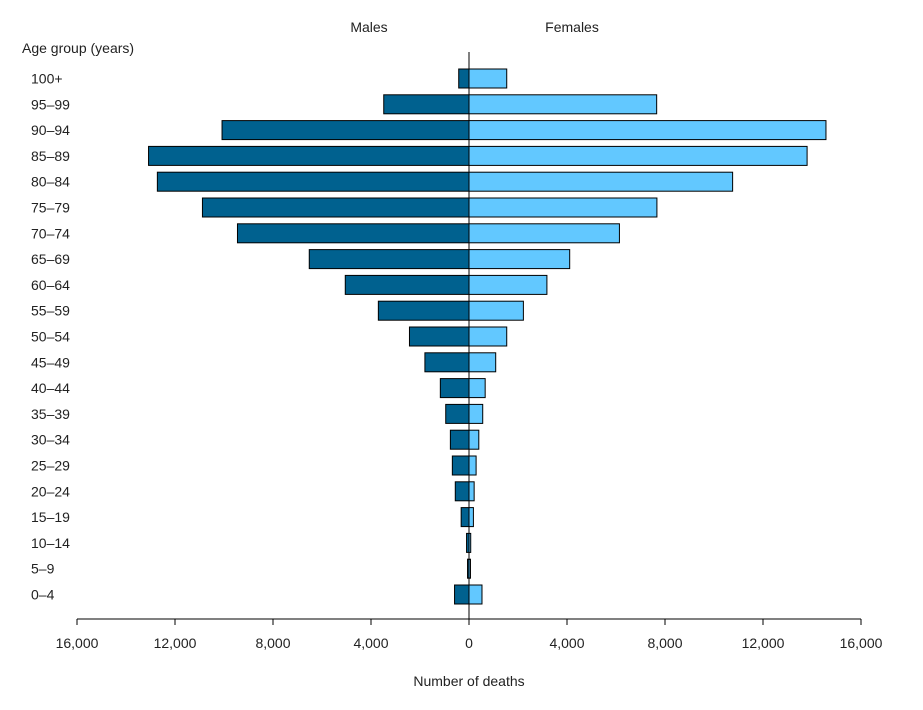 The height and width of the screenshot is (710, 923). Describe the element at coordinates (50, 440) in the screenshot. I see `age-group-label: 30–34` at that location.